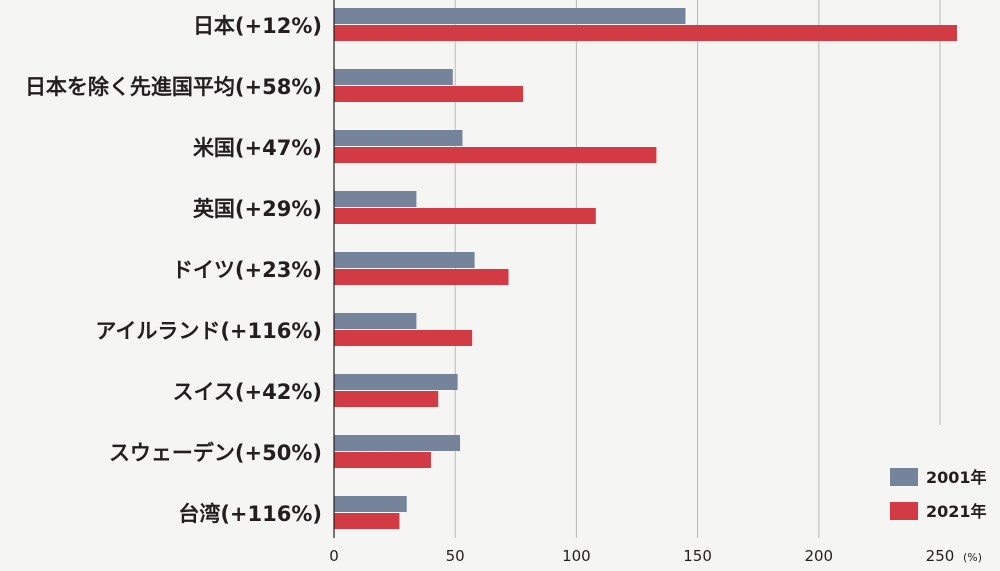  Describe the element at coordinates (576, 556) in the screenshot. I see `x-tick-label-100: 100` at that location.